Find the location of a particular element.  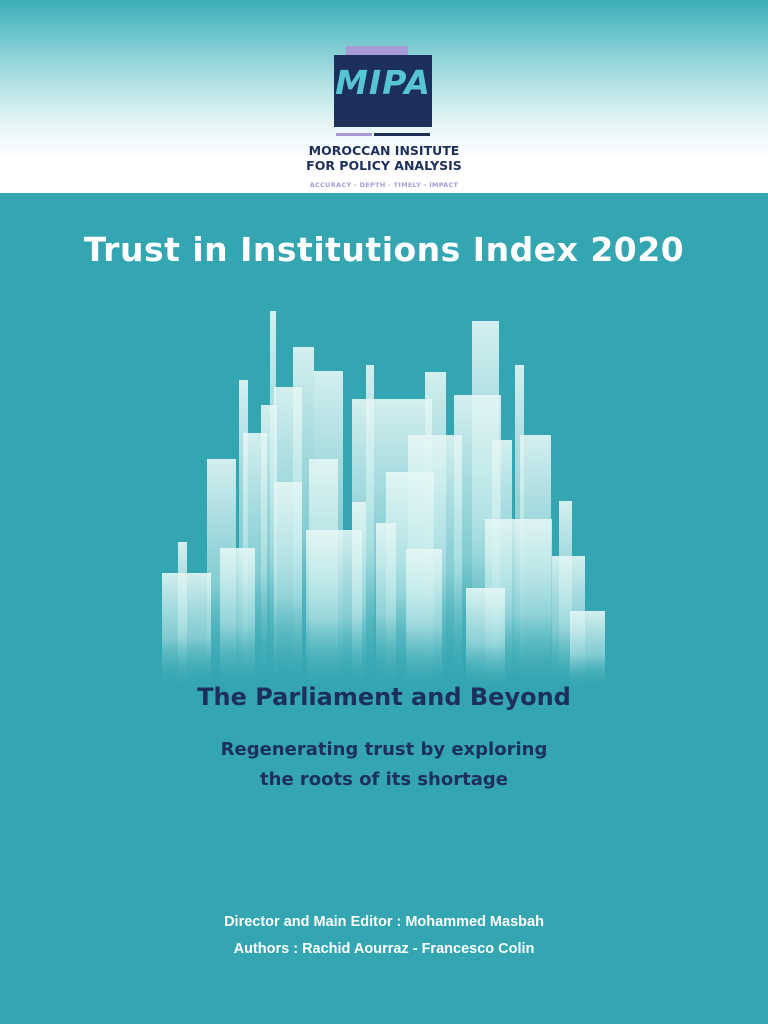

logo-box is located at coordinates (383, 91).